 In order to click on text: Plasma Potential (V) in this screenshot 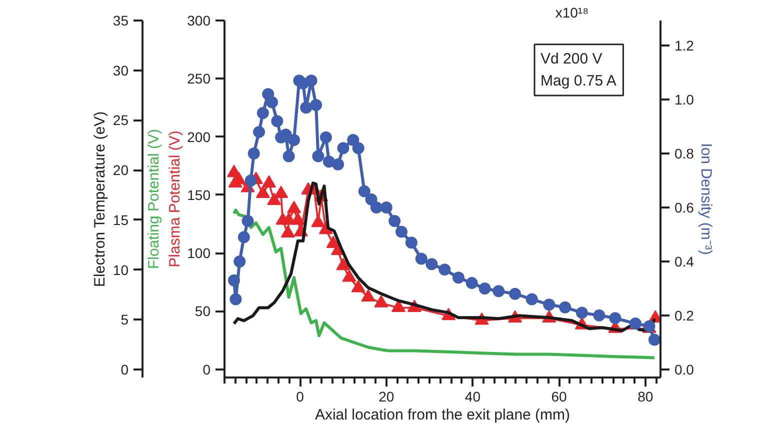, I will do `click(175, 199)`.